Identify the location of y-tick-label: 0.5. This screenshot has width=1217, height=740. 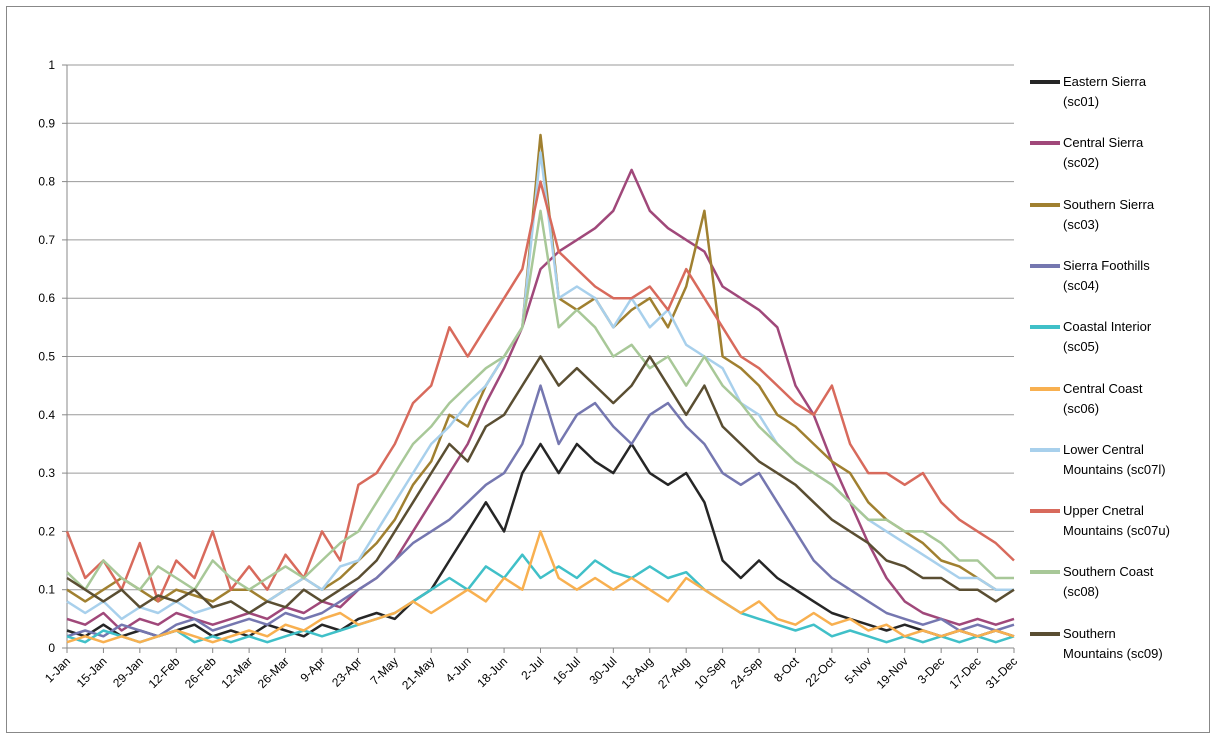
(46, 357).